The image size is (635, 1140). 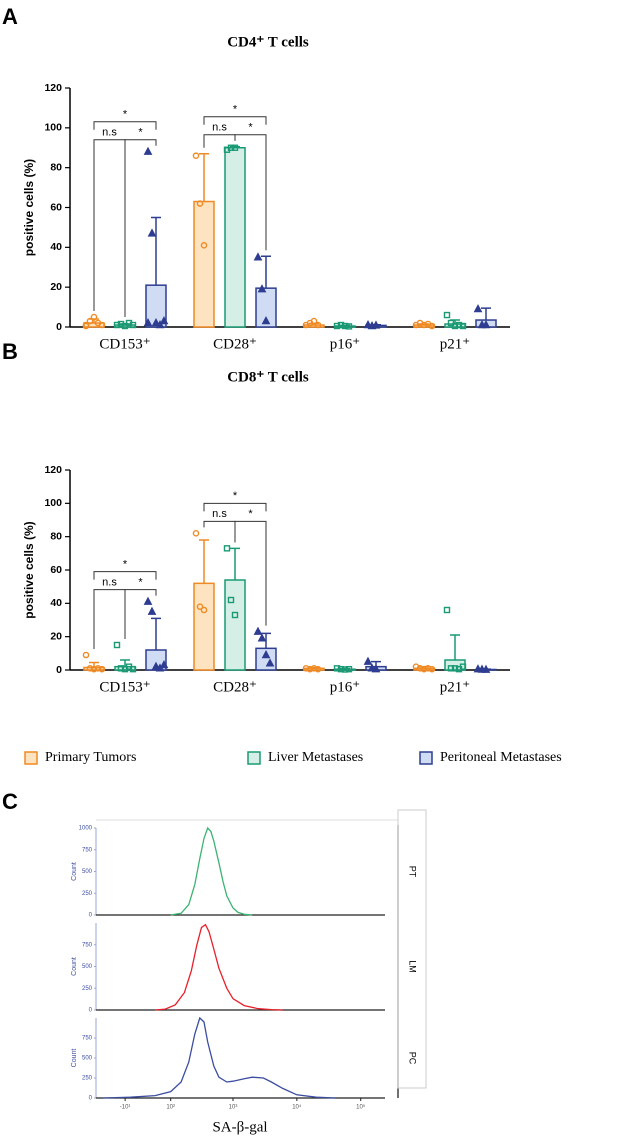 I want to click on y-tick-label: 100, so click(x=53, y=503).